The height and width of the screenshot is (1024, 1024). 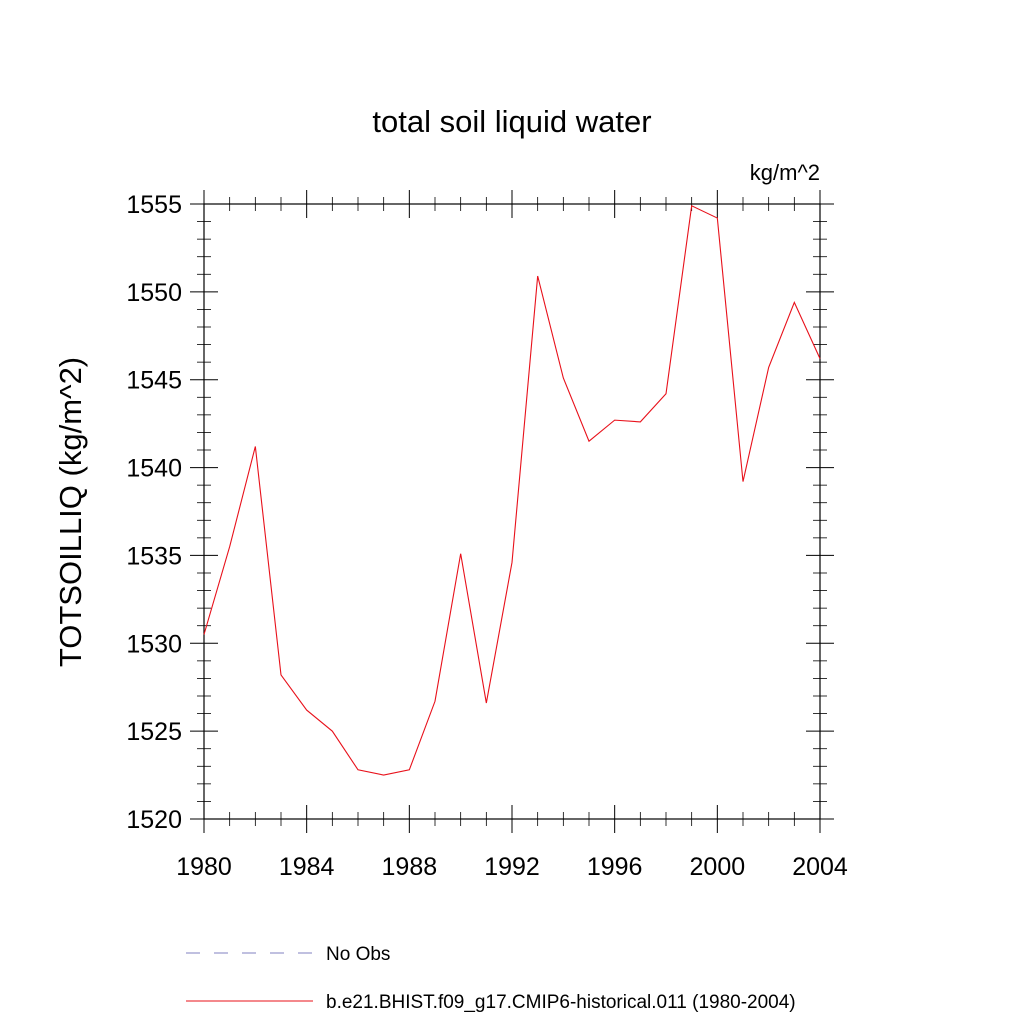 What do you see at coordinates (154, 293) in the screenshot?
I see `y-tick-label: 1550` at bounding box center [154, 293].